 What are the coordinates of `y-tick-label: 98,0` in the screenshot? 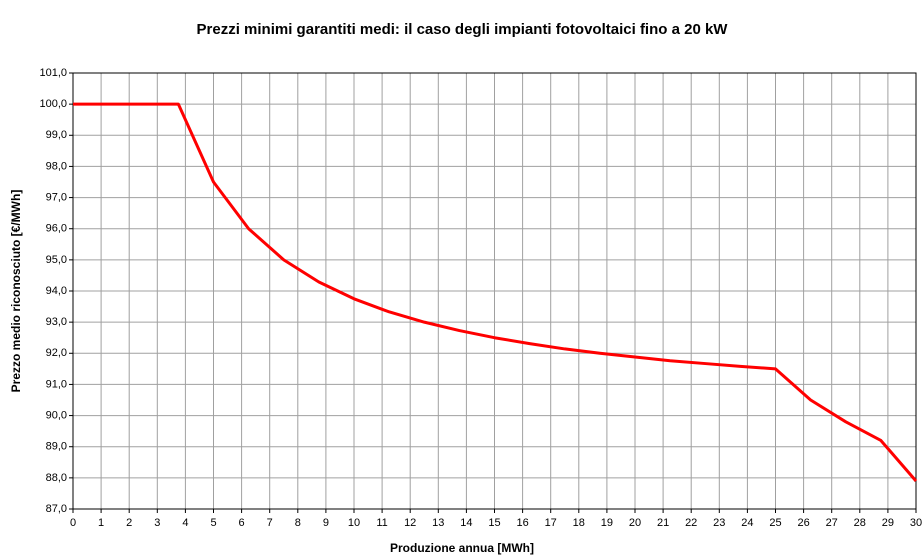 It's located at (56, 166).